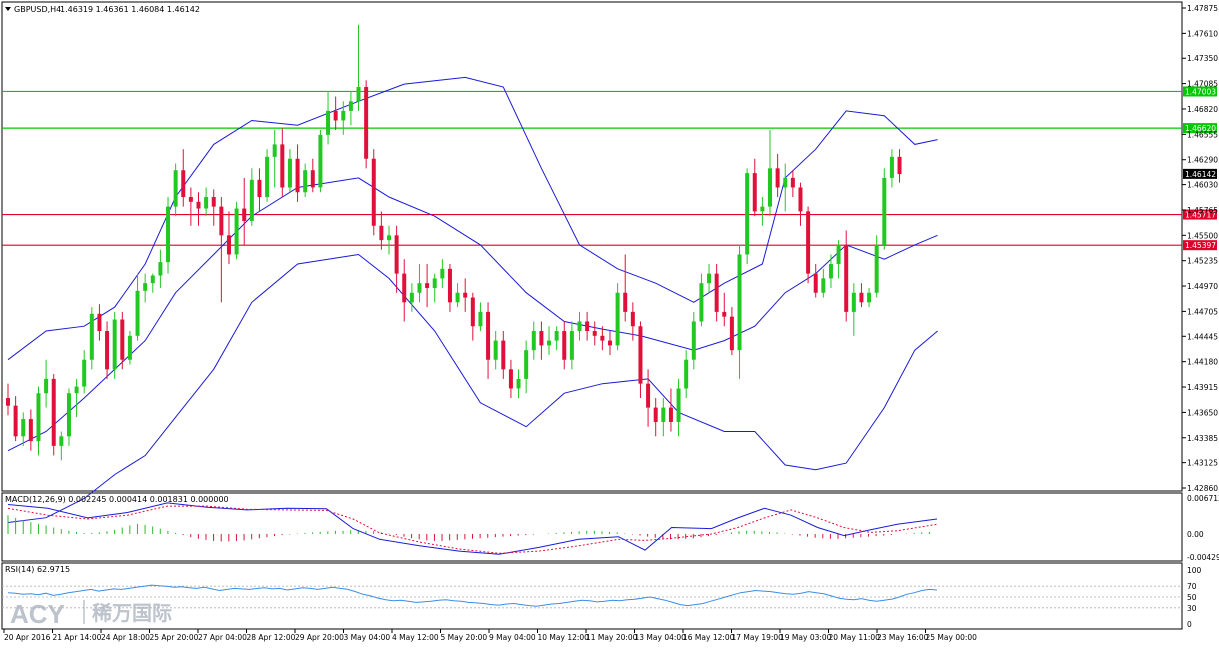 The image size is (1219, 651). I want to click on x-tick-label: 3 May 04:00, so click(367, 637).